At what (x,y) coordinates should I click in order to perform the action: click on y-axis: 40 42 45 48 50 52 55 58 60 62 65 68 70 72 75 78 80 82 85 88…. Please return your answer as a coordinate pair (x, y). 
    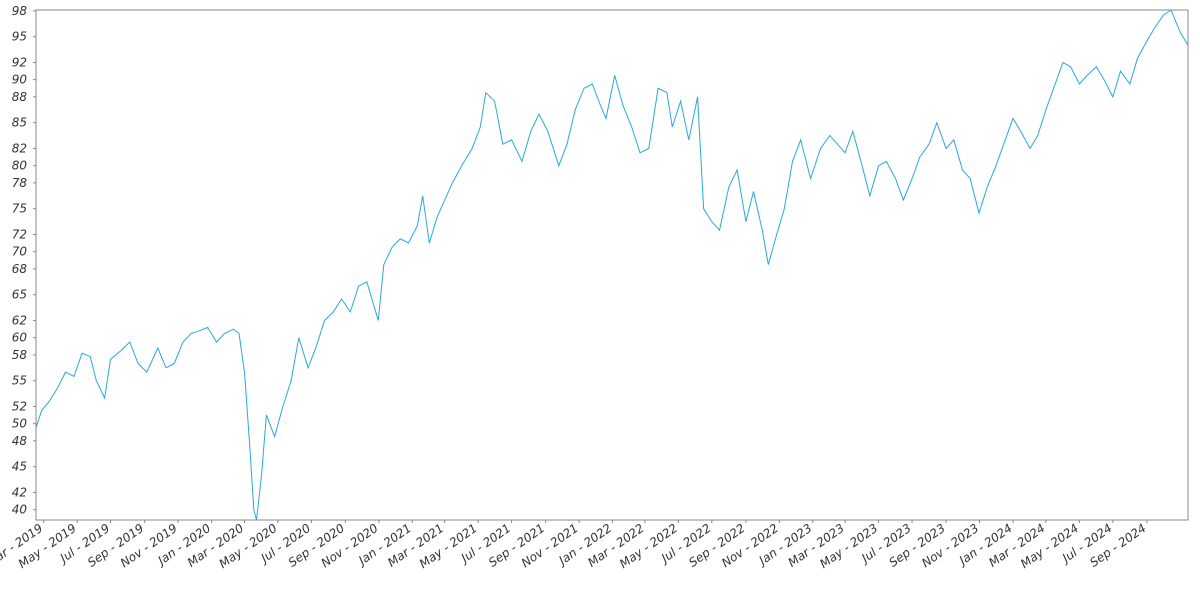
    Looking at the image, I should click on (24, 260).